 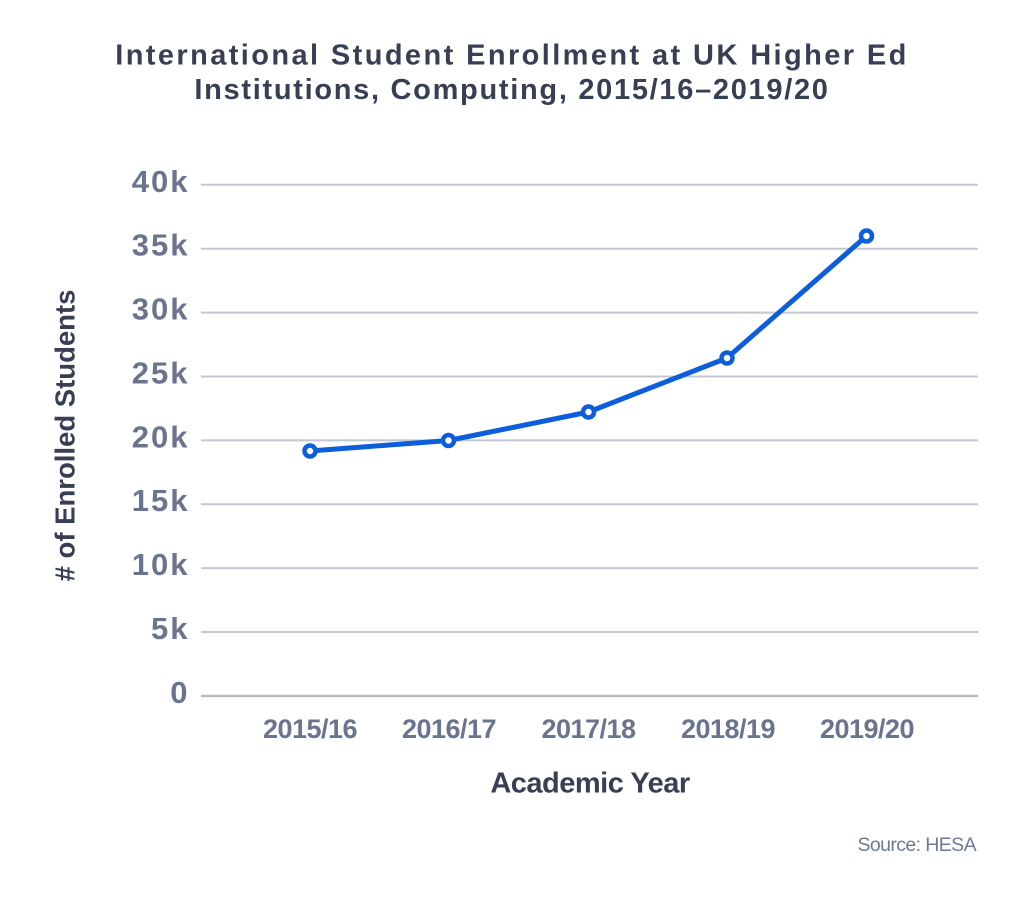 What do you see at coordinates (867, 729) in the screenshot?
I see `svg-text: 2019/20` at bounding box center [867, 729].